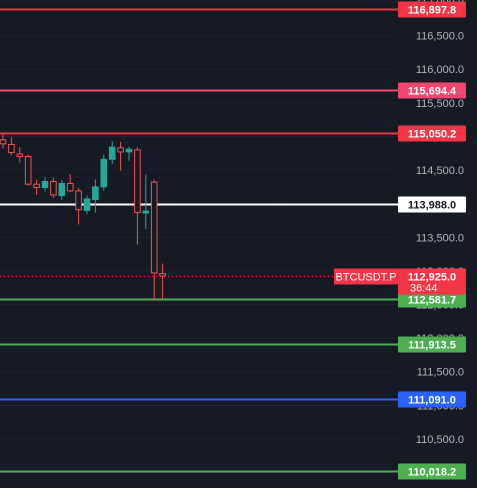 The width and height of the screenshot is (477, 488). Describe the element at coordinates (424, 289) in the screenshot. I see `bar-countdown: 36:44` at that location.